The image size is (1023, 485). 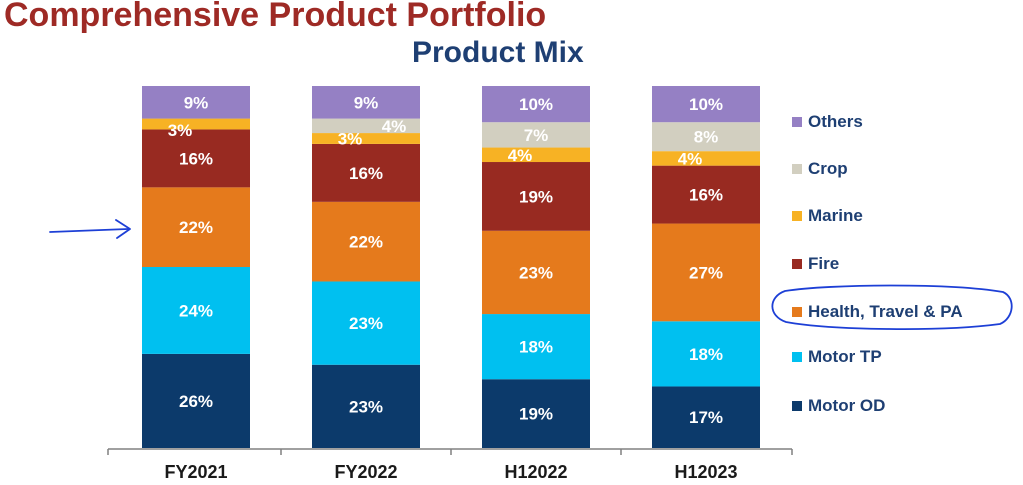 I want to click on page-title: Comprehensive Product Portfolio, so click(x=275, y=17).